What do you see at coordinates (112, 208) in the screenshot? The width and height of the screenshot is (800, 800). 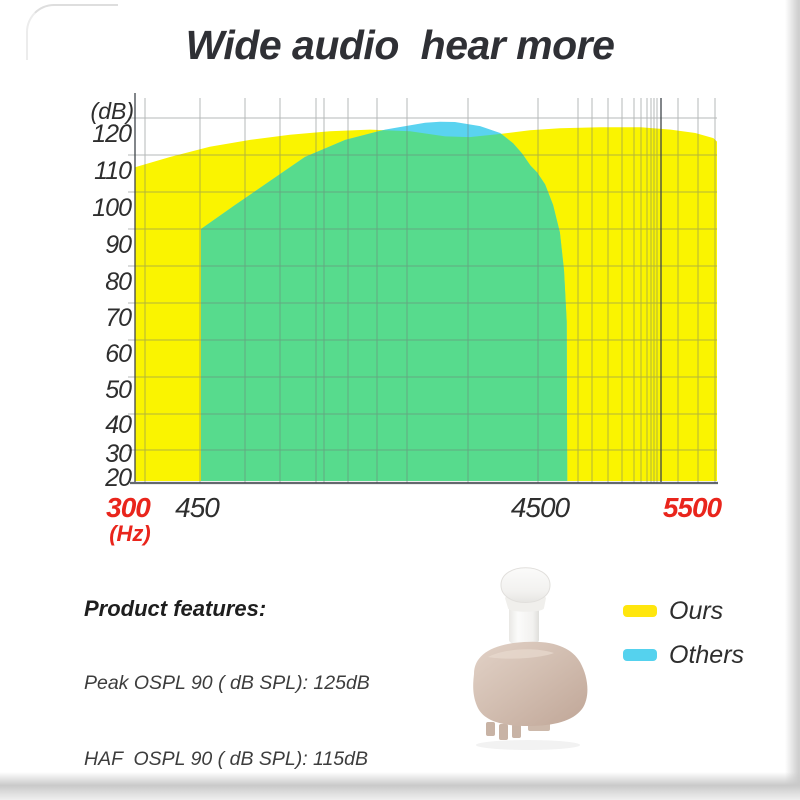 I see `y-tick-label: 100` at bounding box center [112, 208].